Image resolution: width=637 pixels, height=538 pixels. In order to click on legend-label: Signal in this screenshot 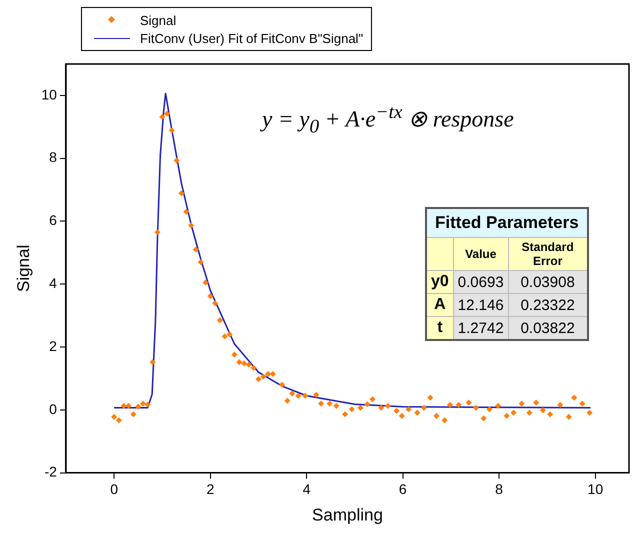, I will do `click(158, 20)`.